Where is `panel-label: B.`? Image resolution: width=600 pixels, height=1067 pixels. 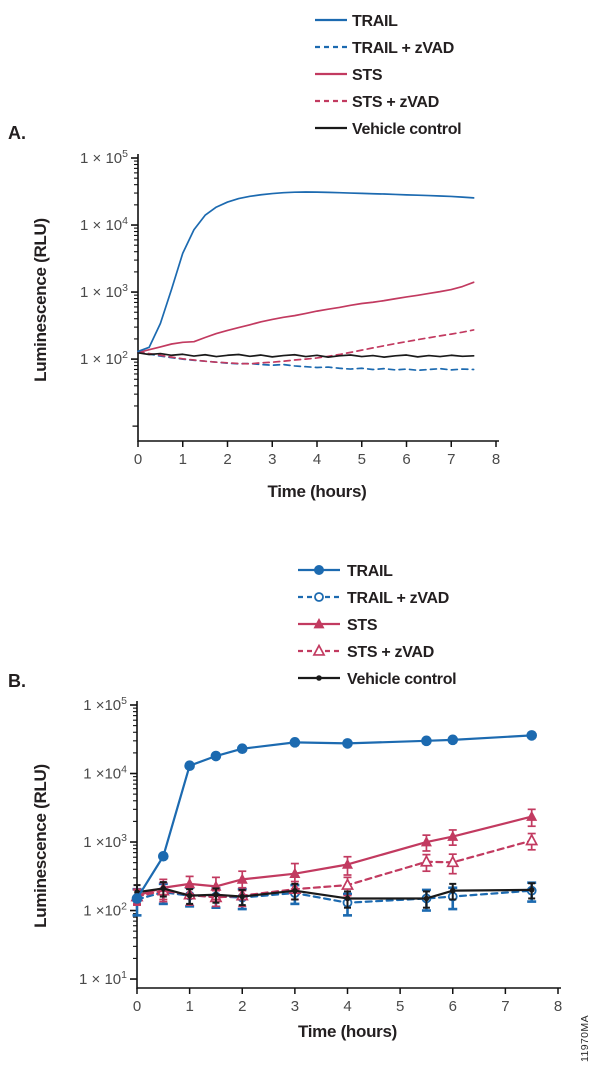 panel-label: B. is located at coordinates (17, 681).